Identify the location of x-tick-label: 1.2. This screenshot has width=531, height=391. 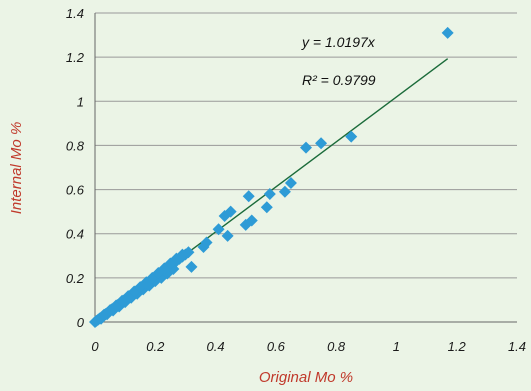
(457, 346).